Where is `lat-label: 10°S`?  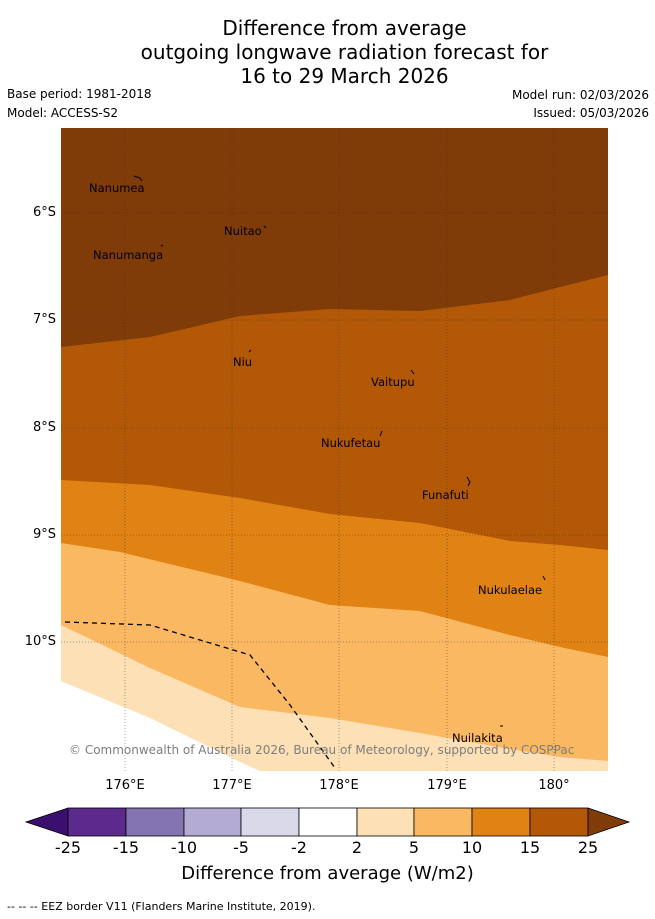 lat-label: 10°S is located at coordinates (40, 641).